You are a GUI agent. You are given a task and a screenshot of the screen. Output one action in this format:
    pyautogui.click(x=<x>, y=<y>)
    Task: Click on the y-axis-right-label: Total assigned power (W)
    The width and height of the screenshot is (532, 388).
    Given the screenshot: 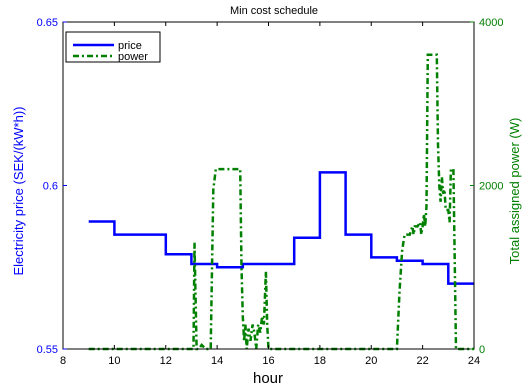 What is the action you would take?
    pyautogui.click(x=514, y=191)
    